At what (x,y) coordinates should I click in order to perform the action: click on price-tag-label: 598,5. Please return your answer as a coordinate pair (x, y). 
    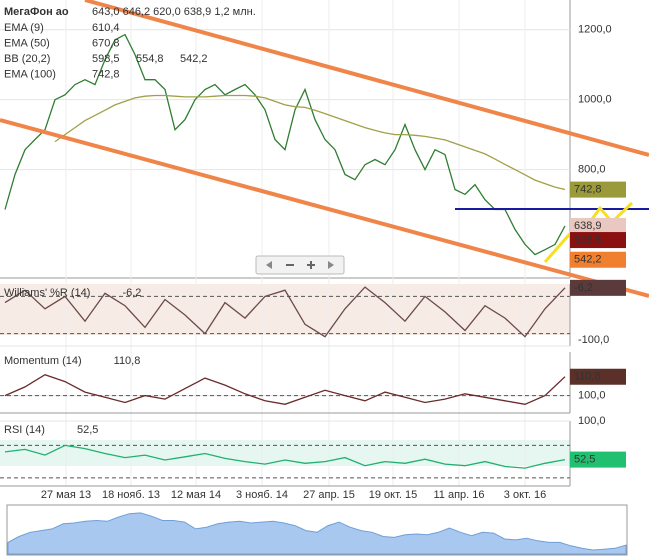
    Looking at the image, I should click on (588, 240).